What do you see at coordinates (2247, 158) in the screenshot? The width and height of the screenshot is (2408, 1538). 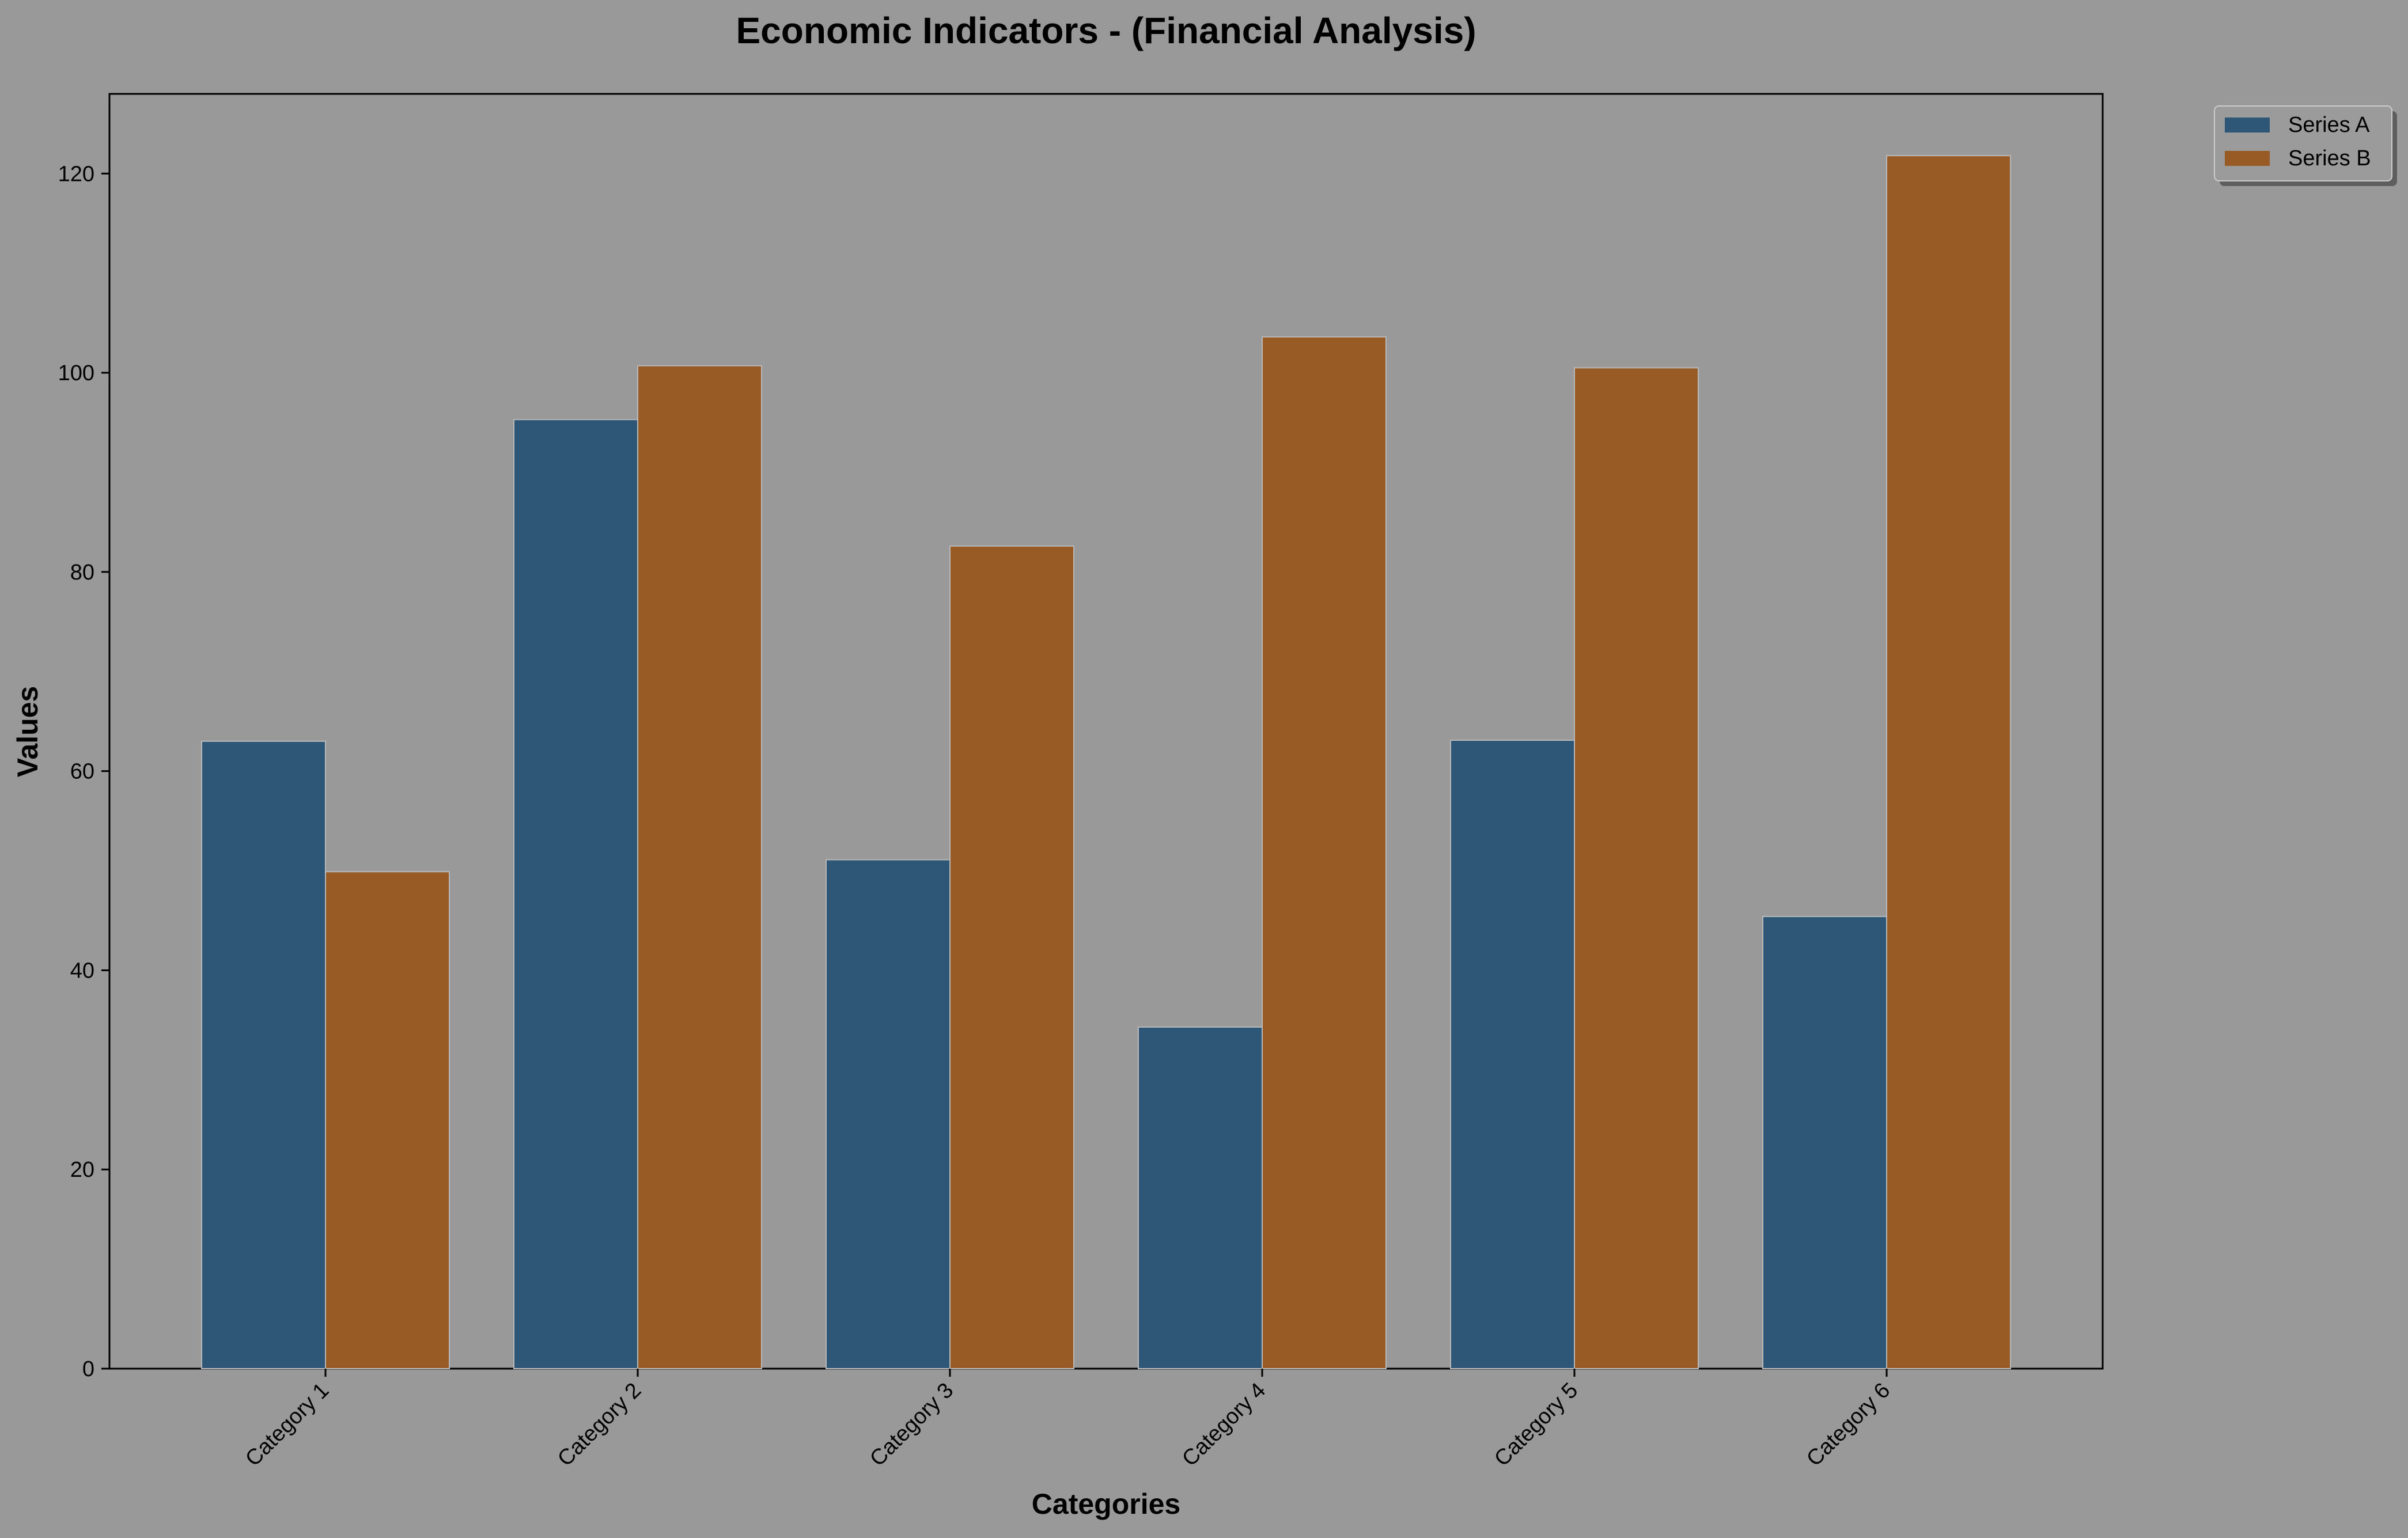 I see `legend-swatch-series-b` at bounding box center [2247, 158].